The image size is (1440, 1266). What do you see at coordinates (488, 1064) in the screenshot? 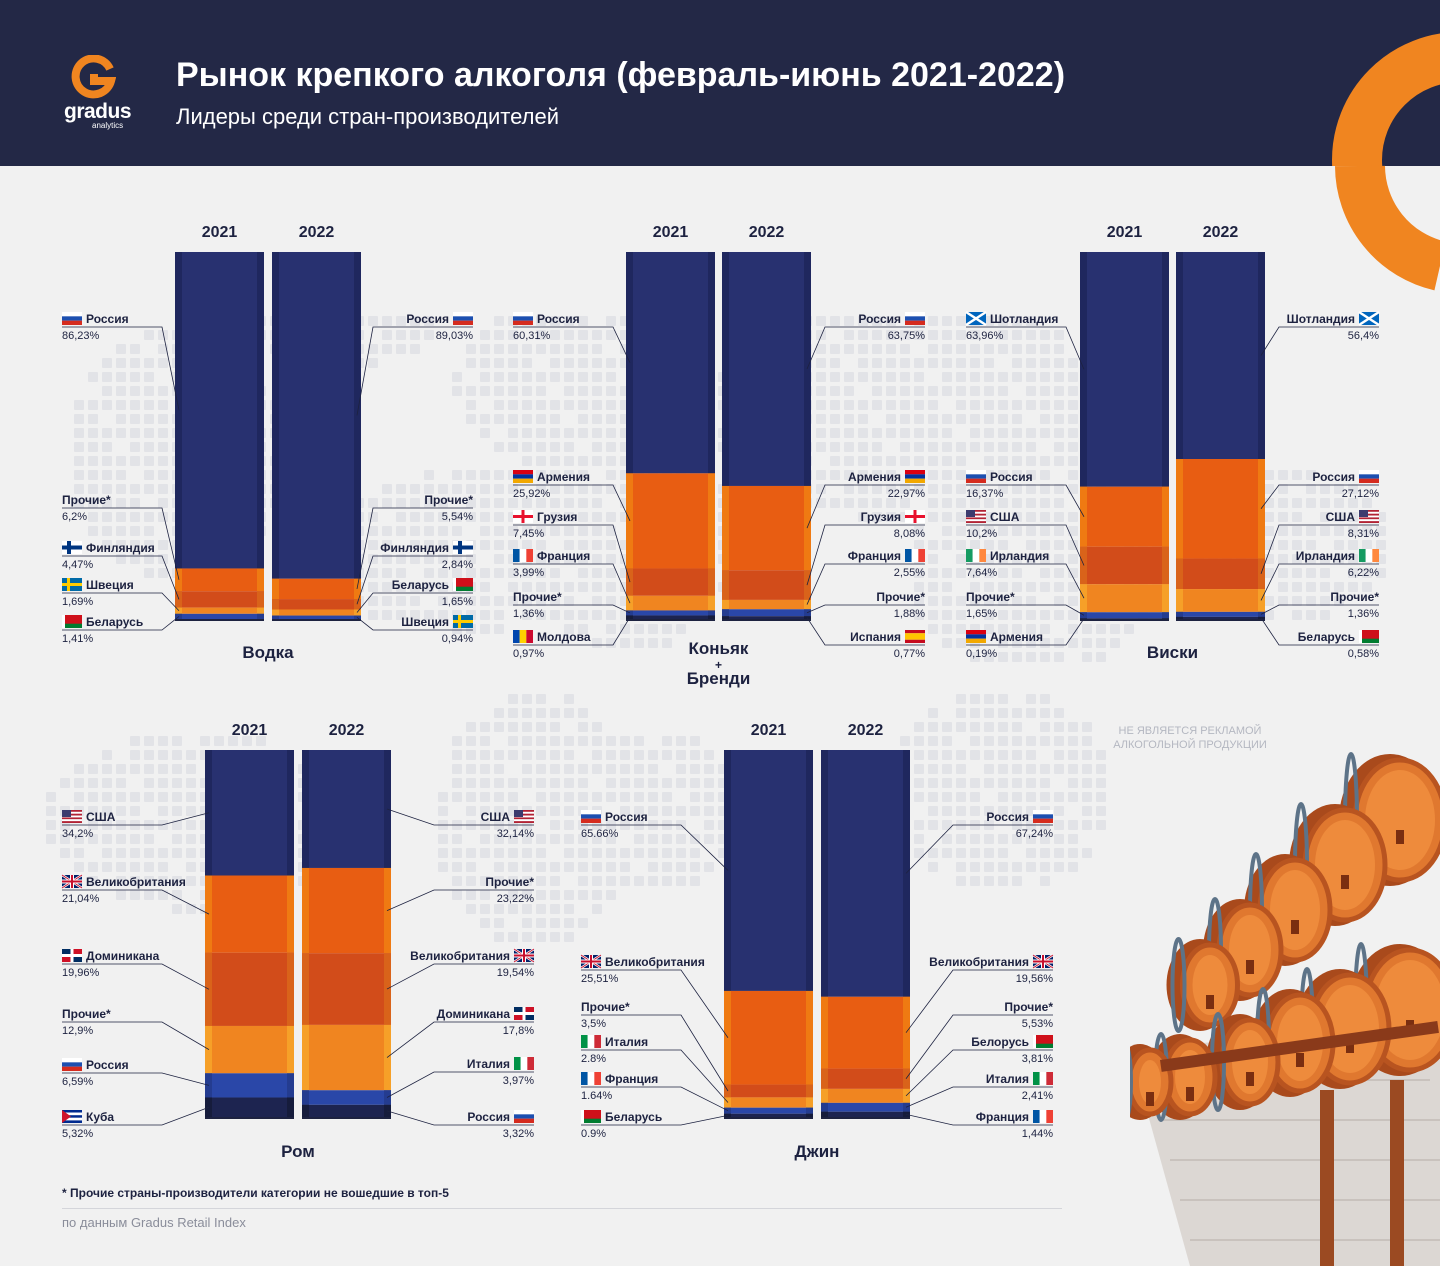
I see `country-label: Италия` at bounding box center [488, 1064].